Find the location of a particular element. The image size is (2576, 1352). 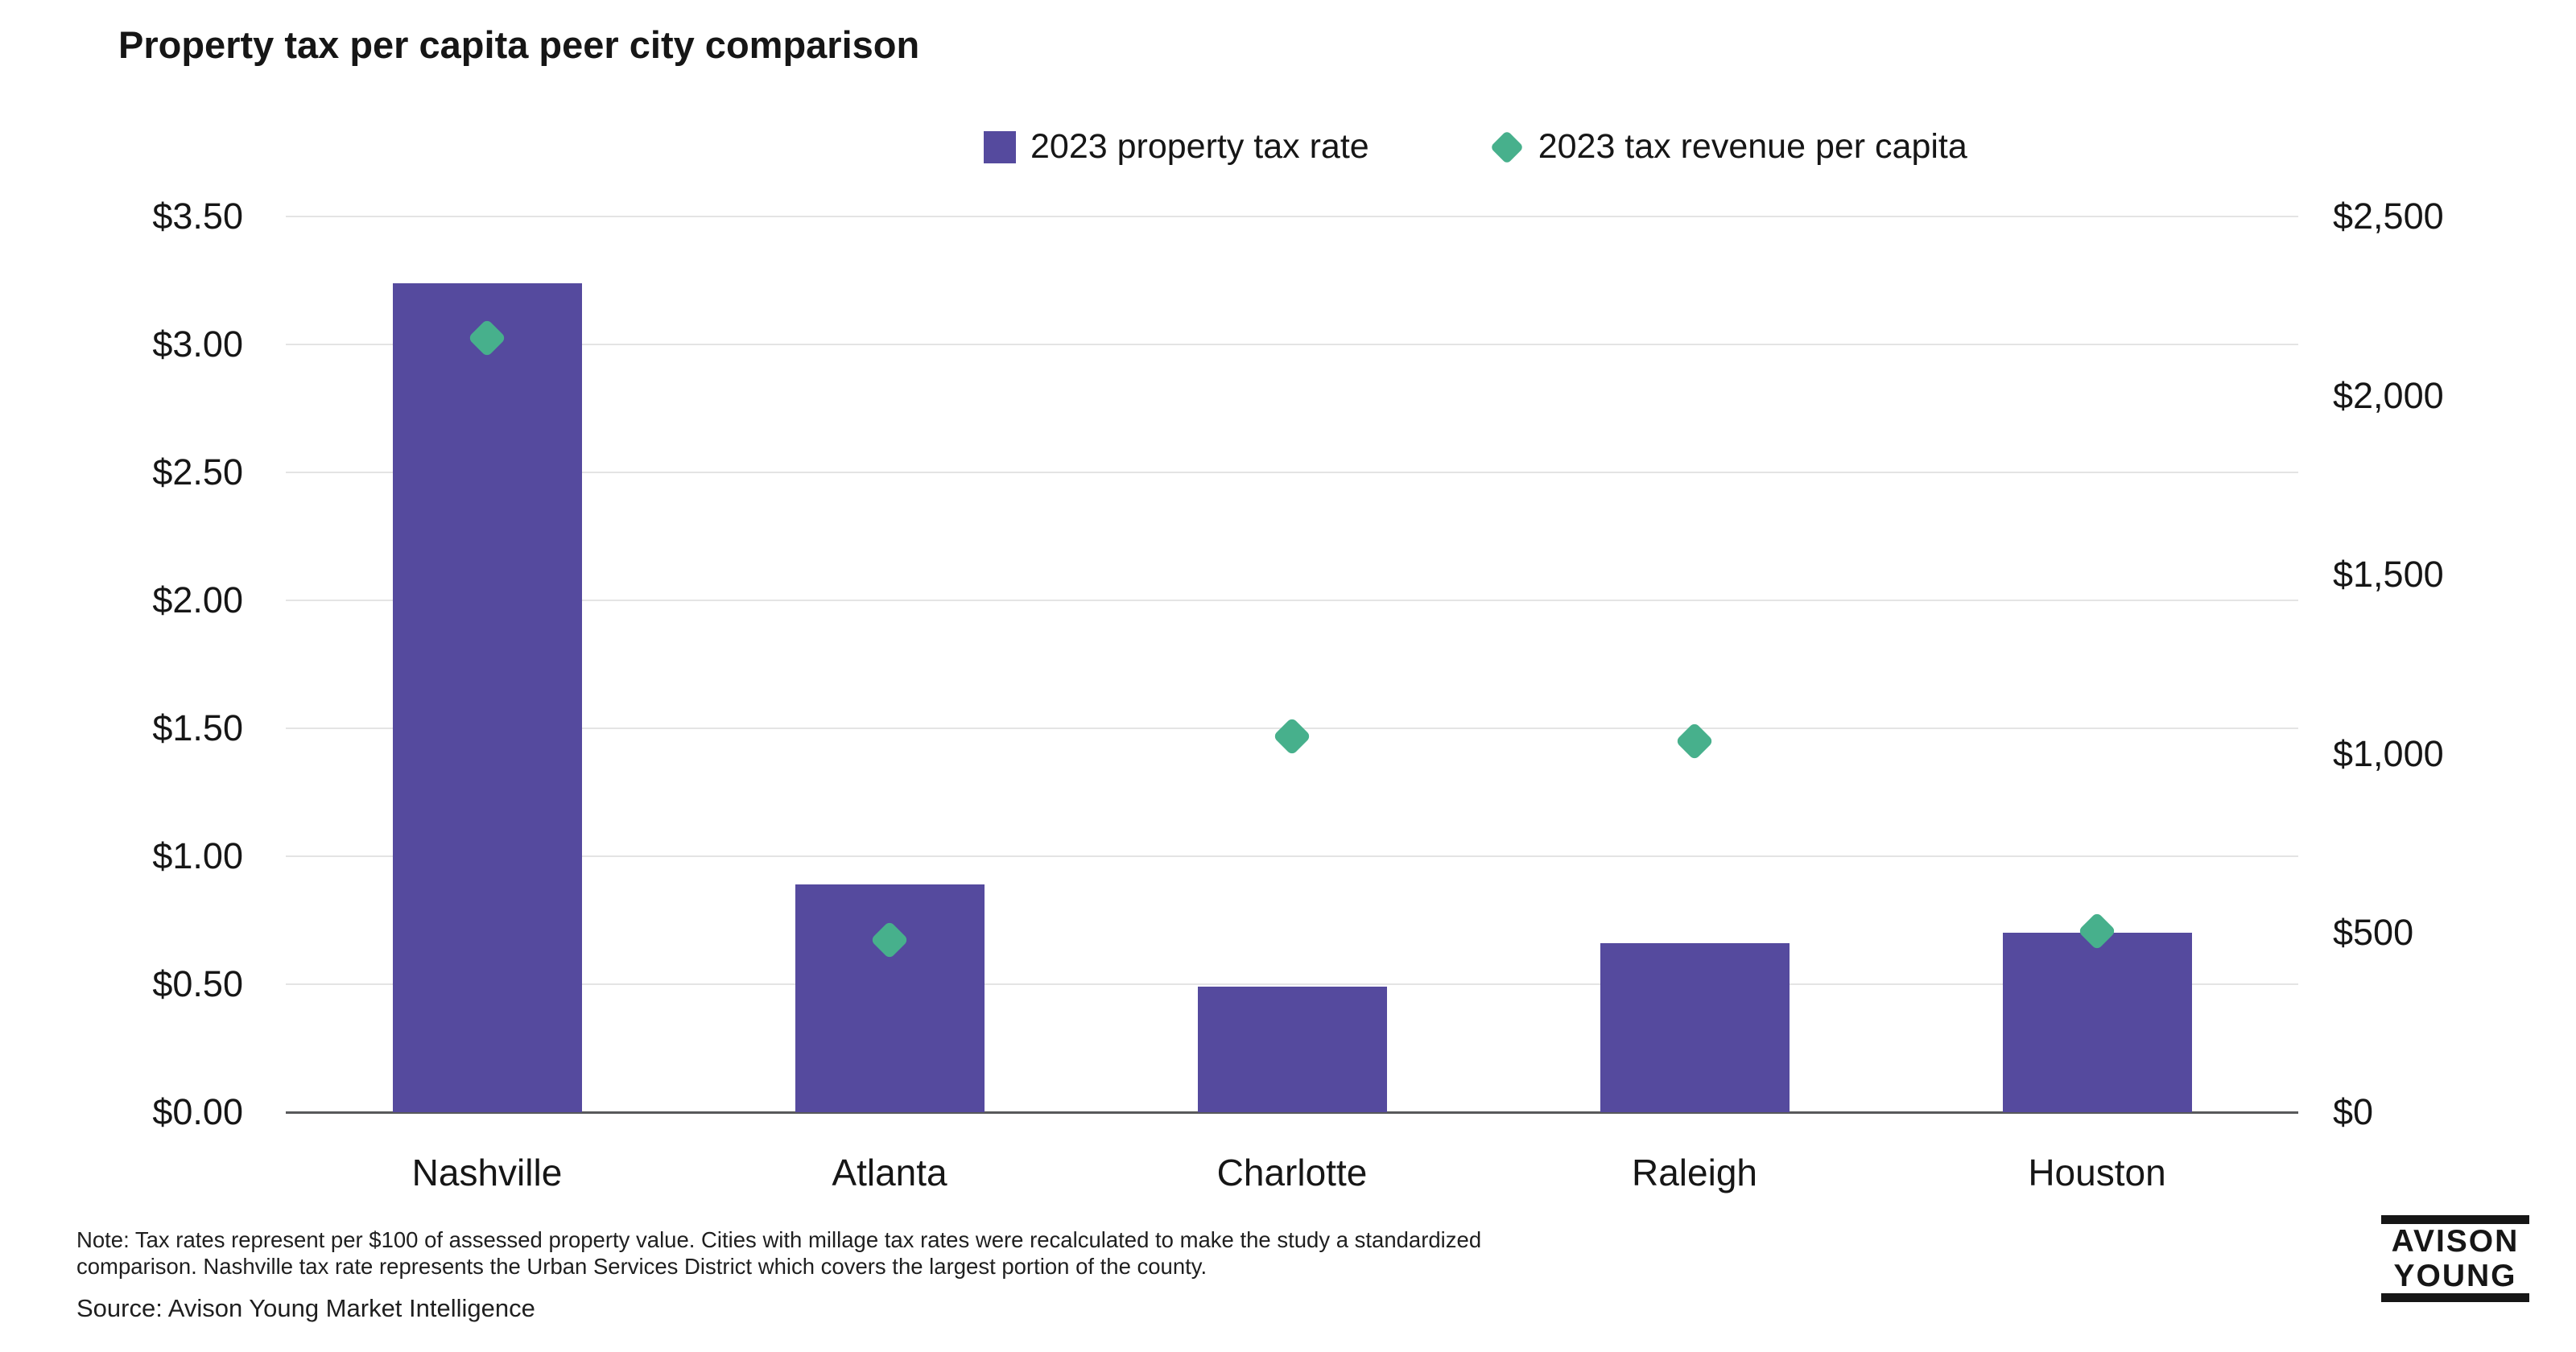

left-axis-tick-label: $3.50 is located at coordinates (197, 216).